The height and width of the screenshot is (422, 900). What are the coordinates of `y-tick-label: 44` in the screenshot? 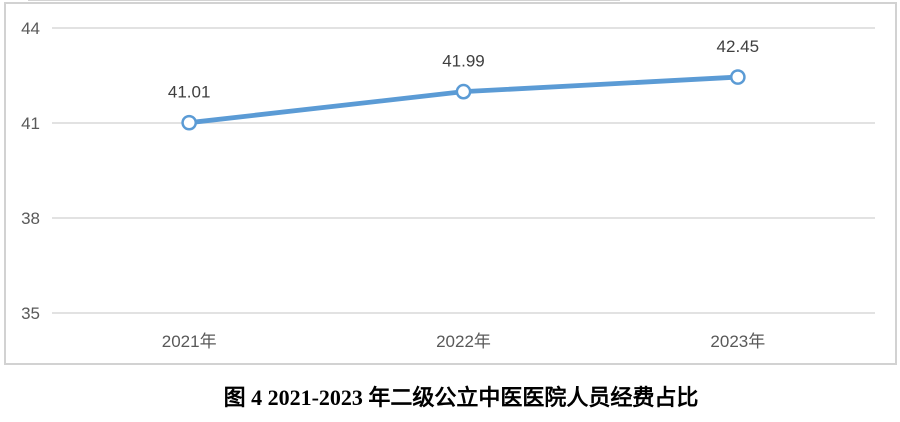 It's located at (30, 28).